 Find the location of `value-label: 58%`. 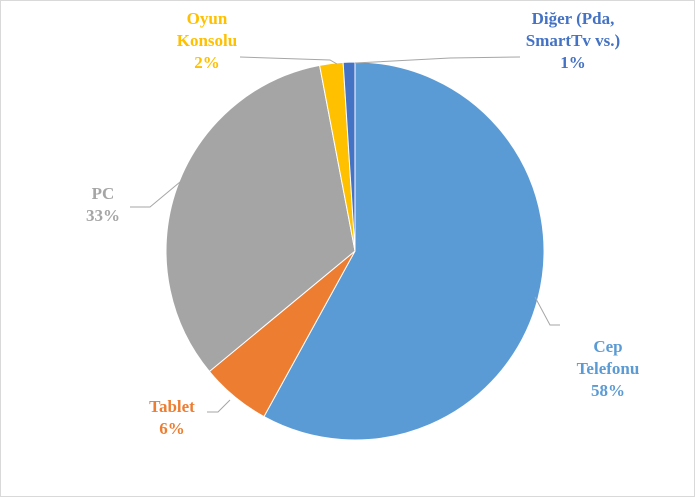

value-label: 58% is located at coordinates (608, 390).